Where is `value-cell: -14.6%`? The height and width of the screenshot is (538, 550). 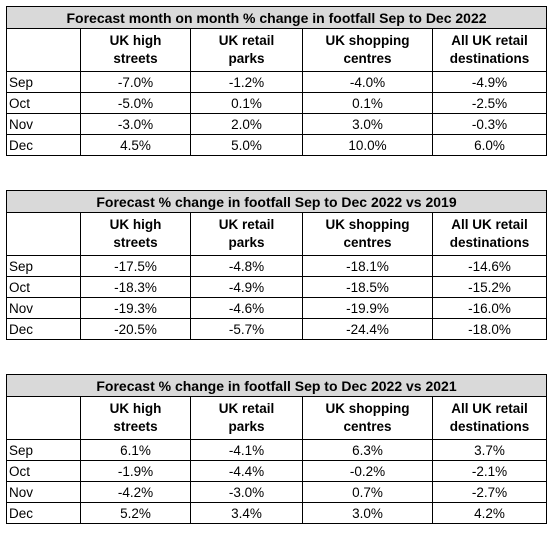 value-cell: -14.6% is located at coordinates (489, 266).